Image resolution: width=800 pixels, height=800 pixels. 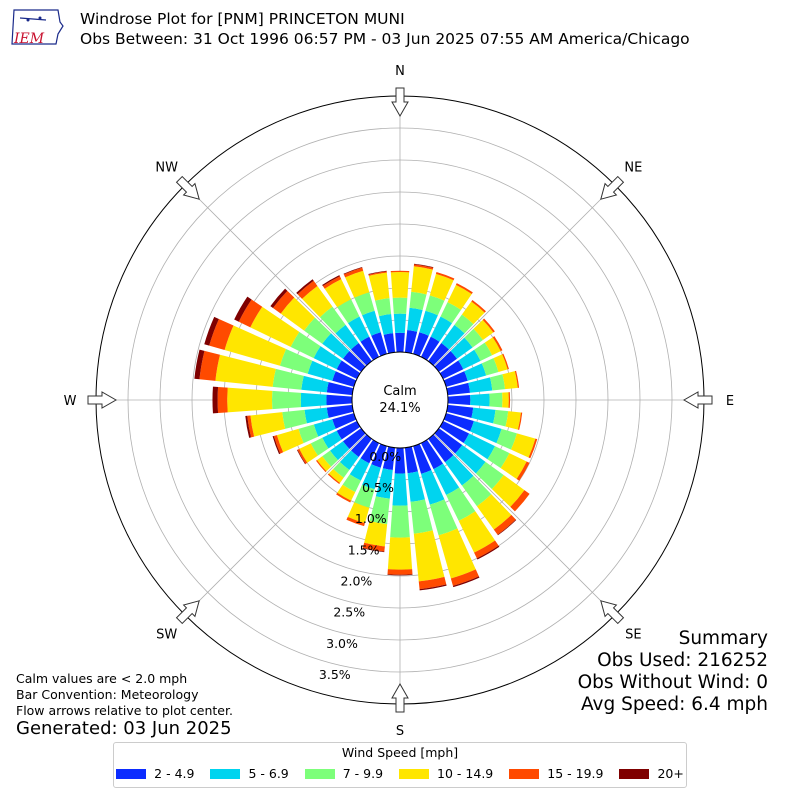 I want to click on calm-circle, so click(x=400, y=400).